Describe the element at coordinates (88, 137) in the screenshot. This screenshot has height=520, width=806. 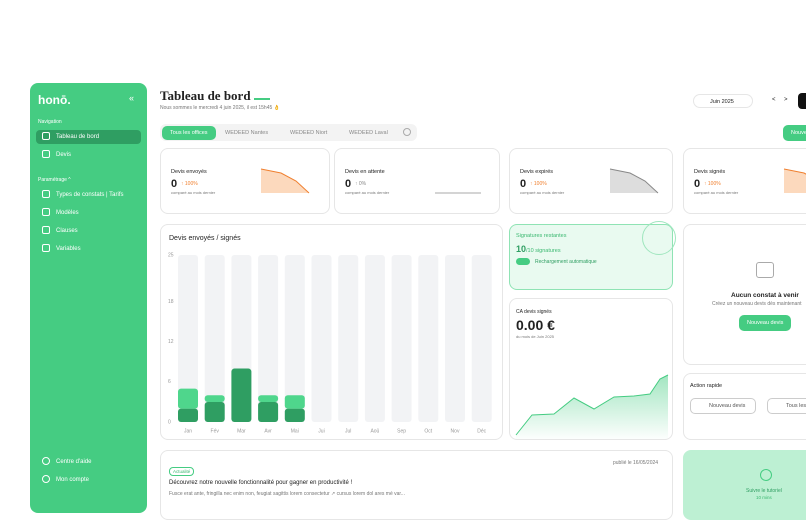
I see `nav-item: Tableau de bord` at that location.